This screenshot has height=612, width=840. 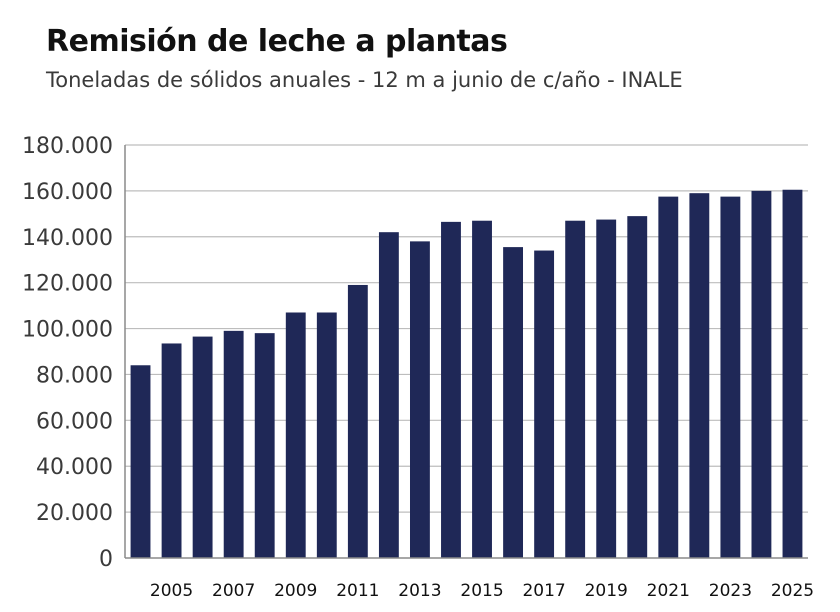 I want to click on y-tick-label: 40.000, so click(x=74, y=467).